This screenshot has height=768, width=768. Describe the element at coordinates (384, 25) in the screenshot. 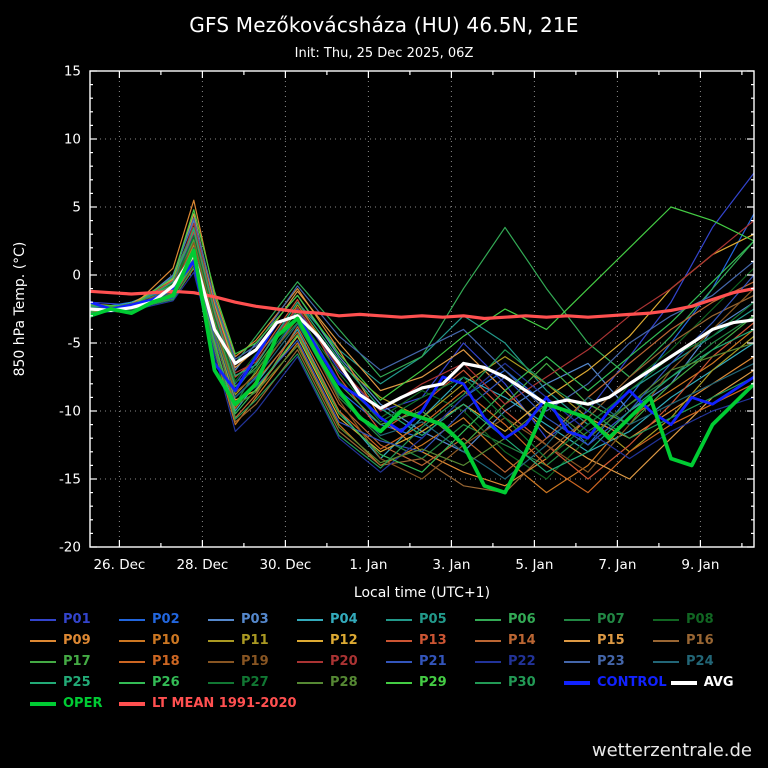

I see `chart-title: GFS Mezőkovácsháza (HU) 46.5N, 21E` at that location.